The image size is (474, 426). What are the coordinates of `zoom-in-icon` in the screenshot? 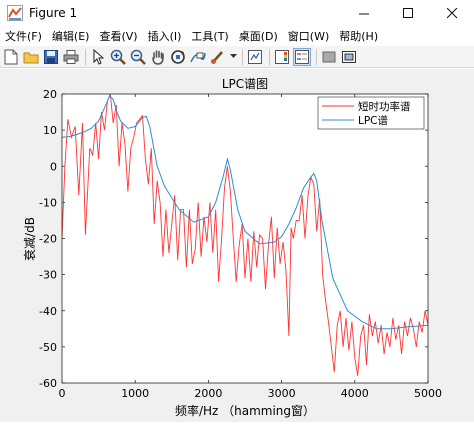 It's located at (118, 57).